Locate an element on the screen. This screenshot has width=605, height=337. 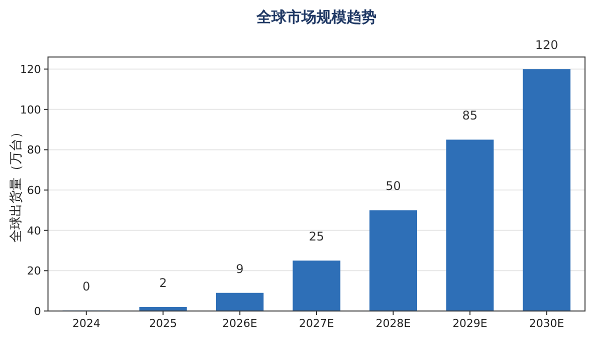
y-tick-label: 0 is located at coordinates (37, 311).